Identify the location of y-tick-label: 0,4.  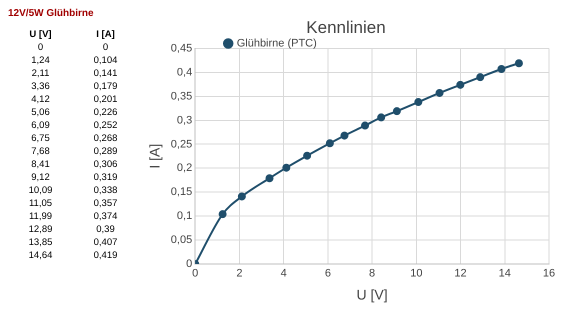
(184, 72).